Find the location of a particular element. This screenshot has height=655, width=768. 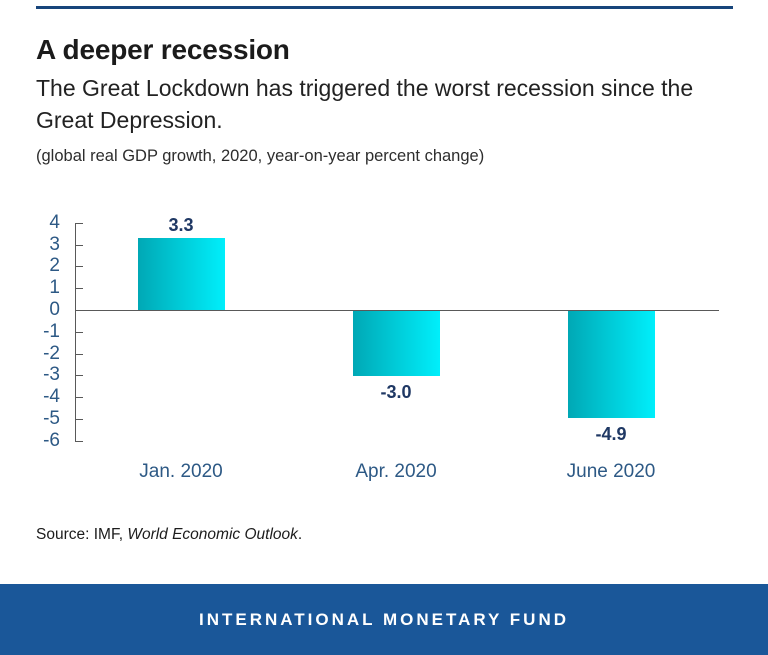

bar-value-label: -3.0 is located at coordinates (396, 392).